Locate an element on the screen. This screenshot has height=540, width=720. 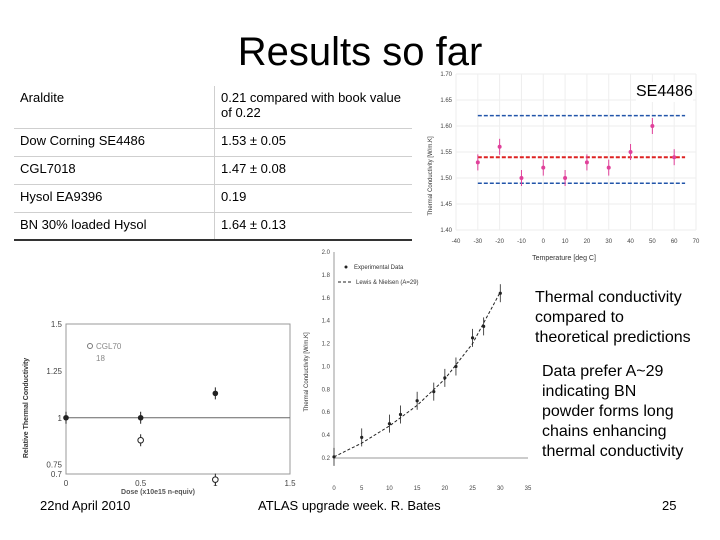
x-tick-label: 60 is located at coordinates (674, 242).